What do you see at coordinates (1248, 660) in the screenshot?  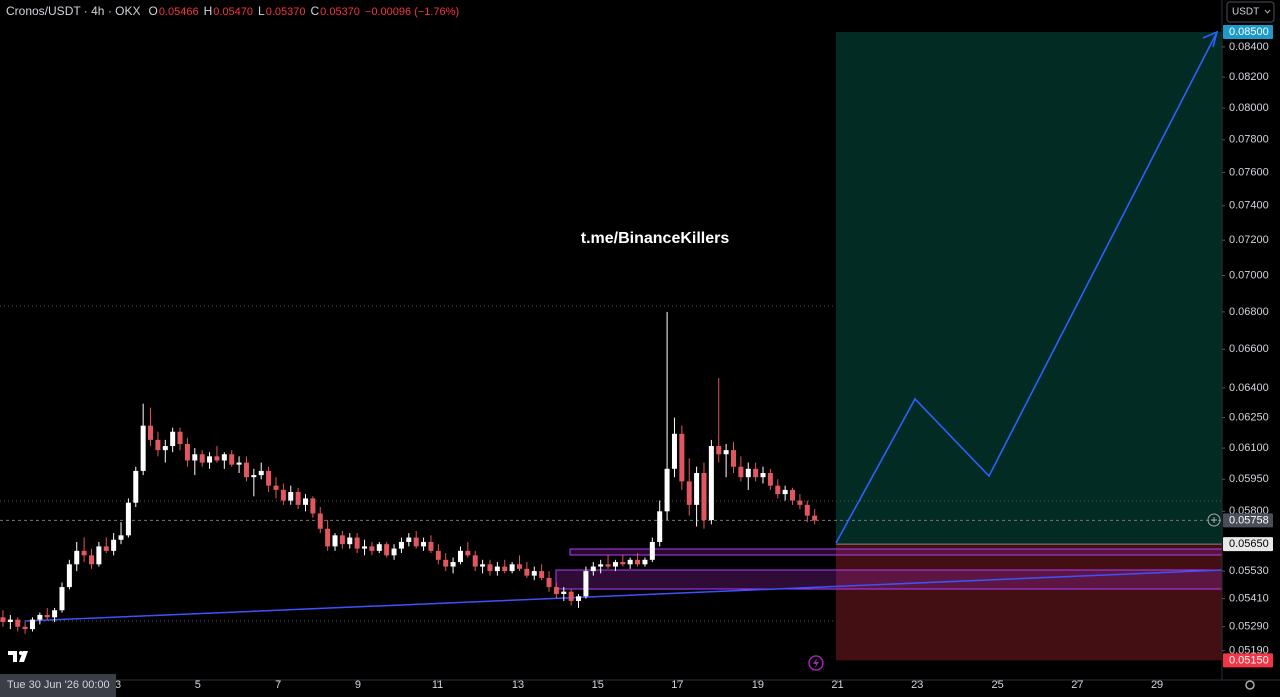 I see `stop-badge` at bounding box center [1248, 660].